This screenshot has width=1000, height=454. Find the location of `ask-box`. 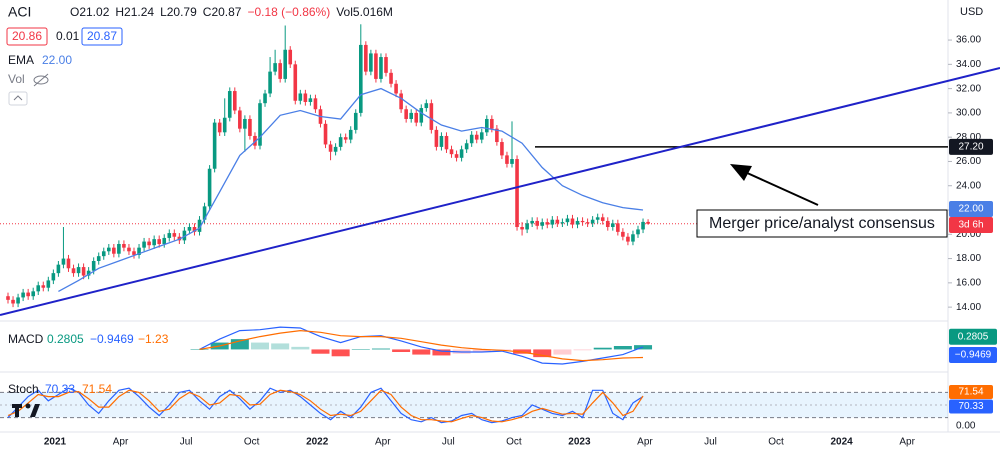

ask-box is located at coordinates (102, 36).